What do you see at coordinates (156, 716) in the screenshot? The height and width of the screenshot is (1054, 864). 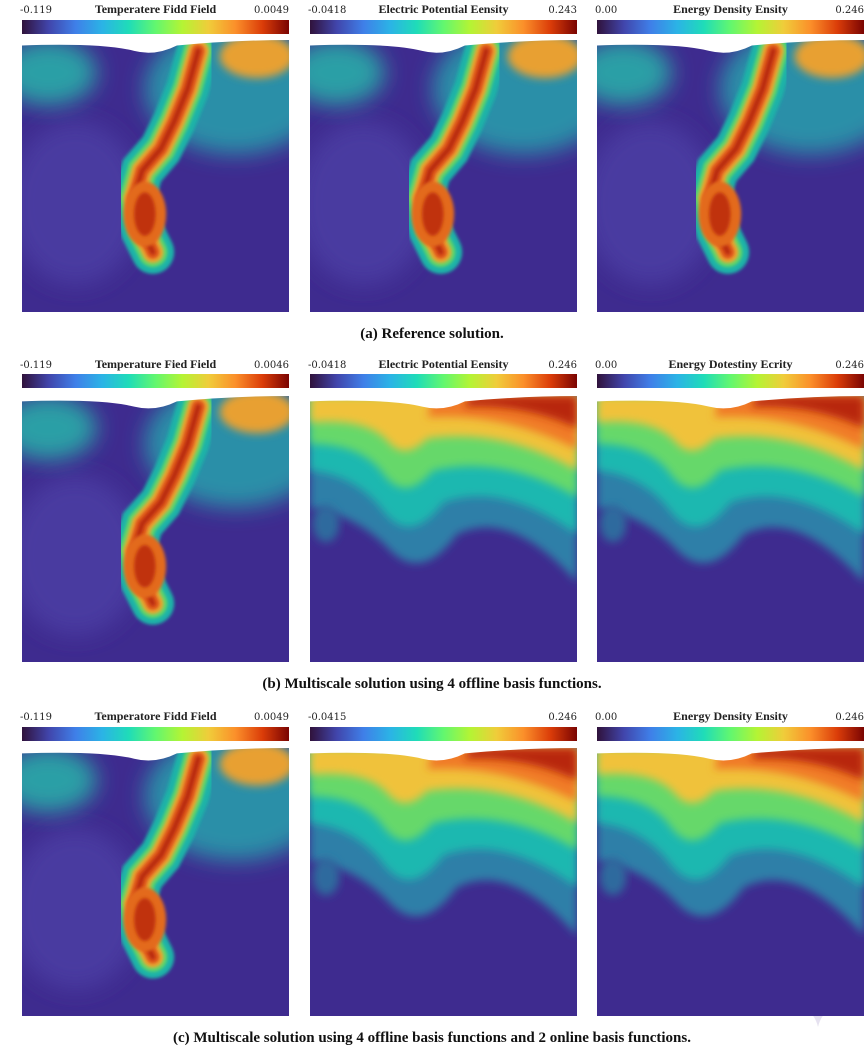 I see `panel-title: Temperatore Fidd Field` at bounding box center [156, 716].